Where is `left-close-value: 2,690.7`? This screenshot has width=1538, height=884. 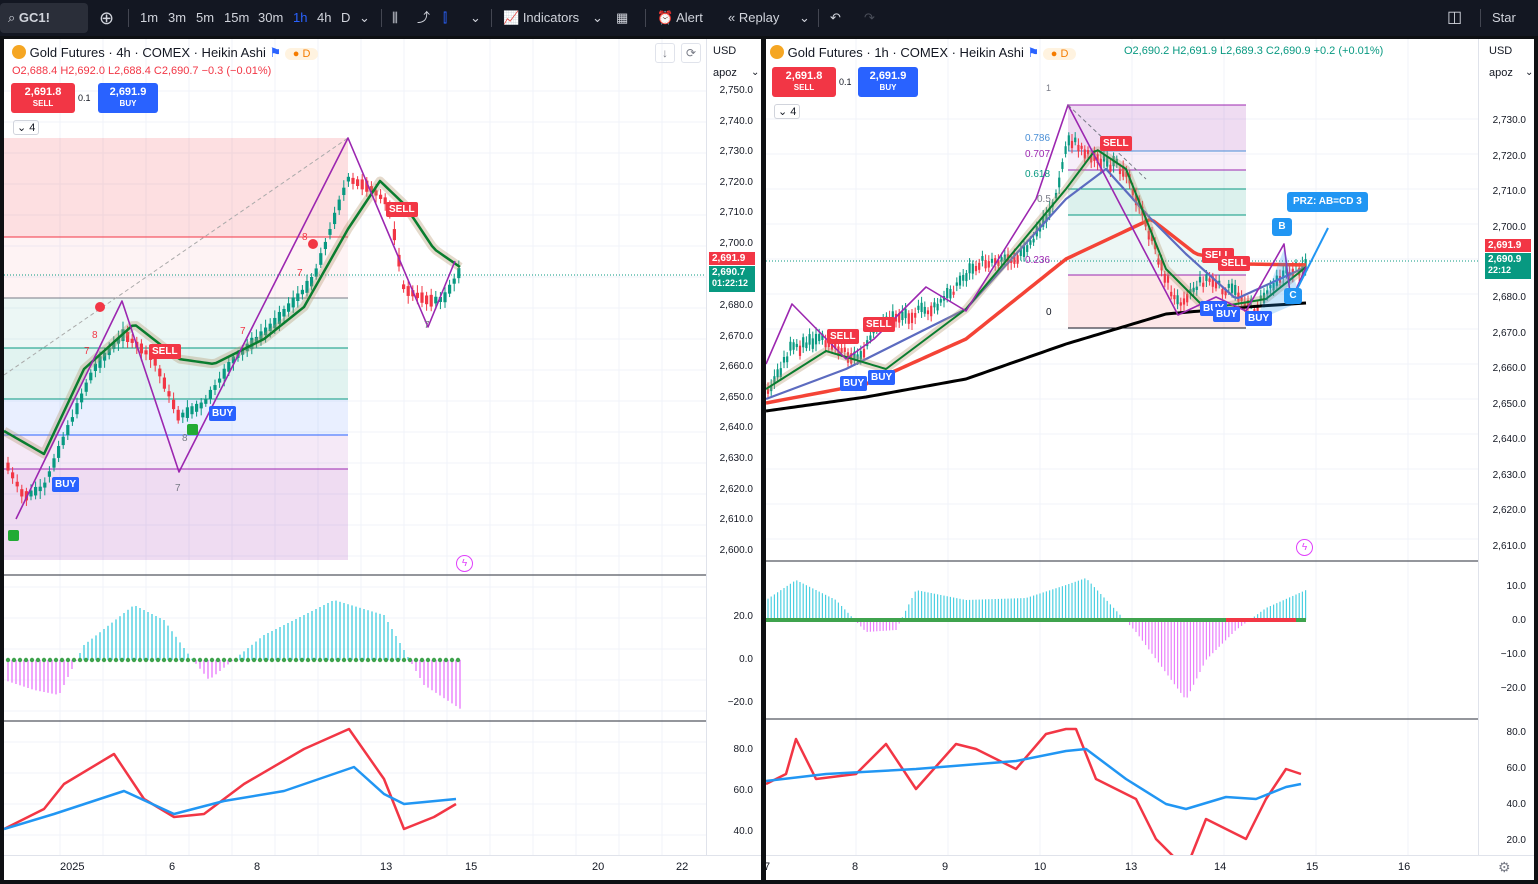
left-close-value: 2,690.7 is located at coordinates (729, 272).